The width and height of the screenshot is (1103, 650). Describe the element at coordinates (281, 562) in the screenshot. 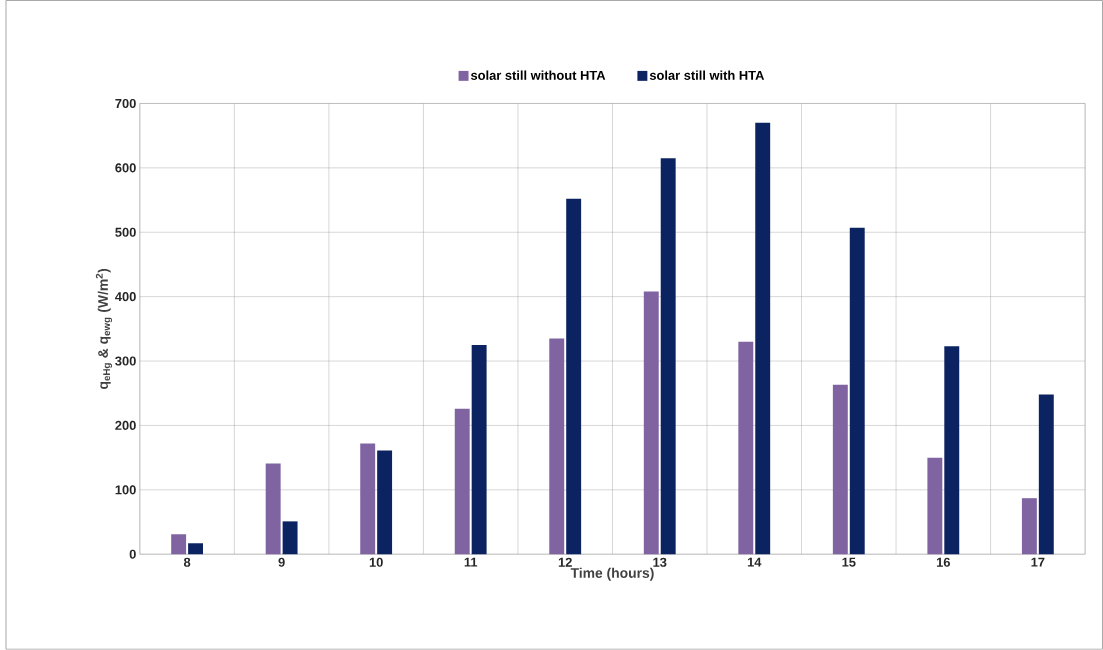

I see `x-tick-label: 9` at that location.